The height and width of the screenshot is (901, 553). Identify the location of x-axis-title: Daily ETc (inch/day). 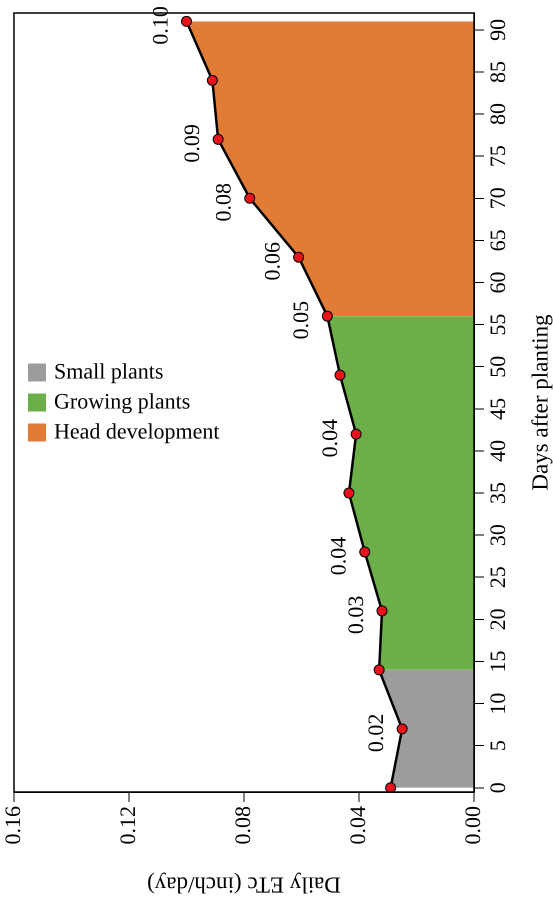
(244, 885).